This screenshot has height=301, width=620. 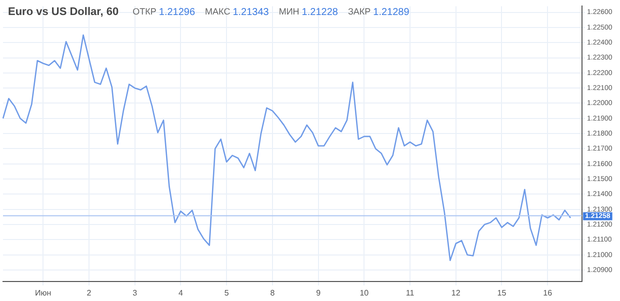 I want to click on x-tick-label: 15, so click(x=502, y=293).